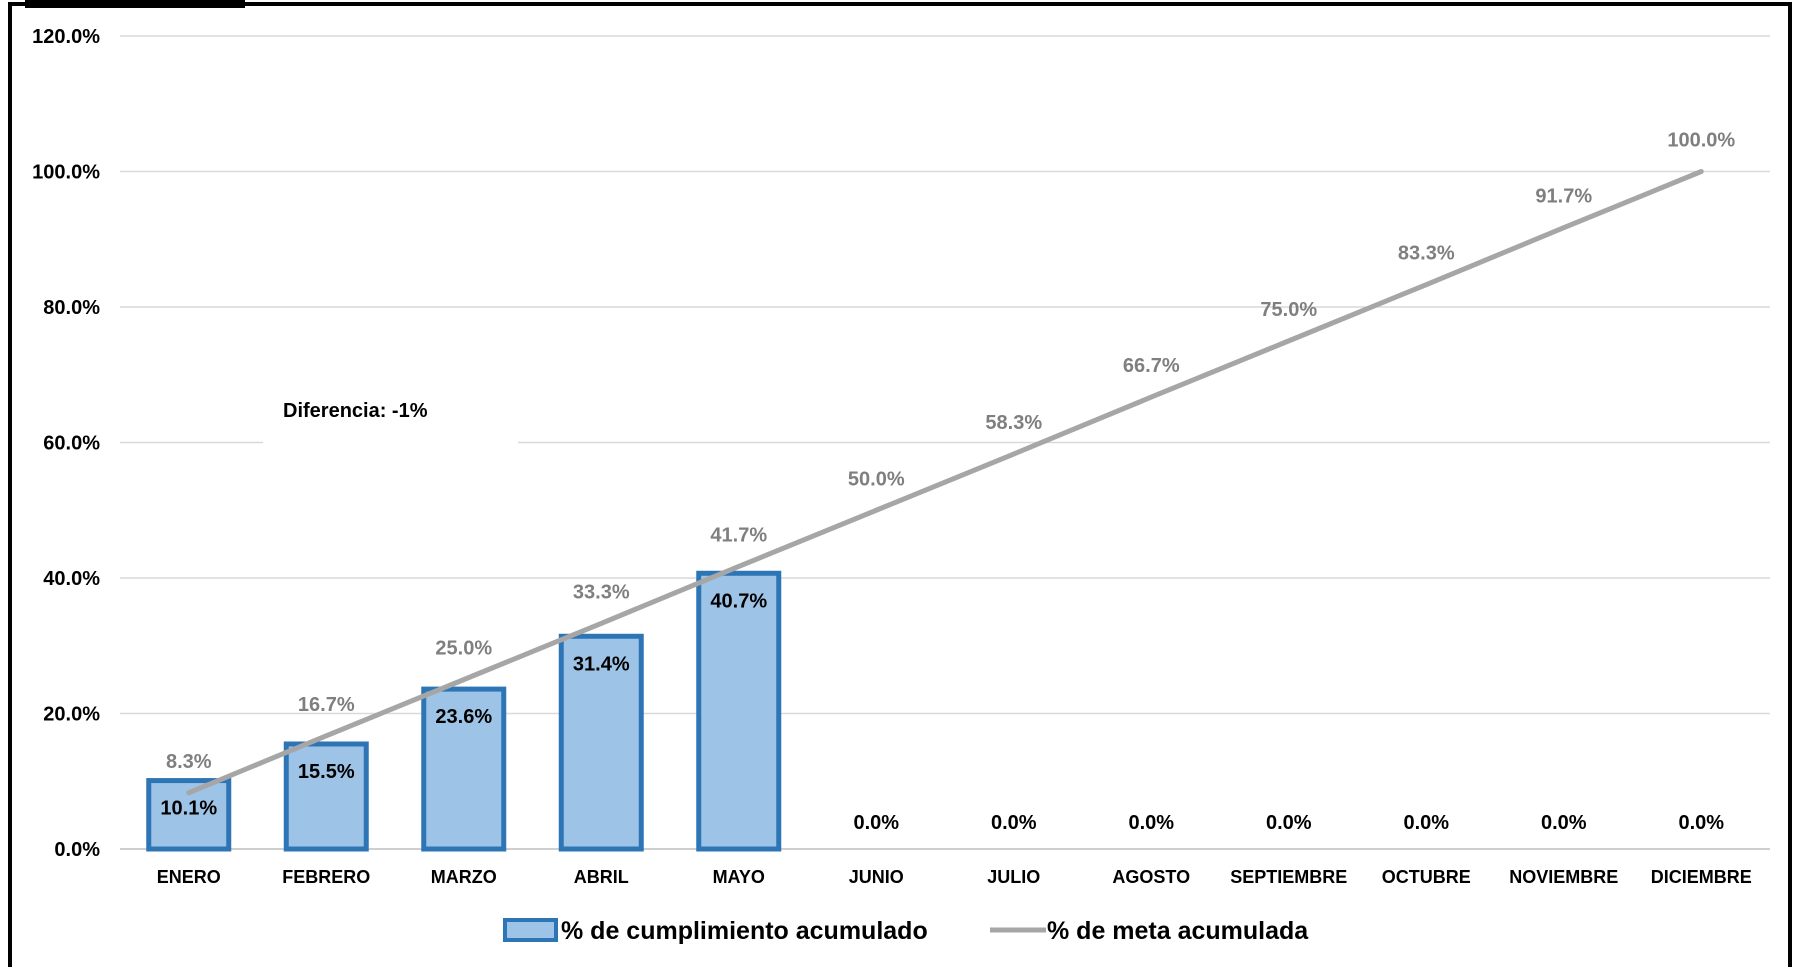 The height and width of the screenshot is (967, 1801). What do you see at coordinates (464, 877) in the screenshot?
I see `x-category-label: MARZO` at bounding box center [464, 877].